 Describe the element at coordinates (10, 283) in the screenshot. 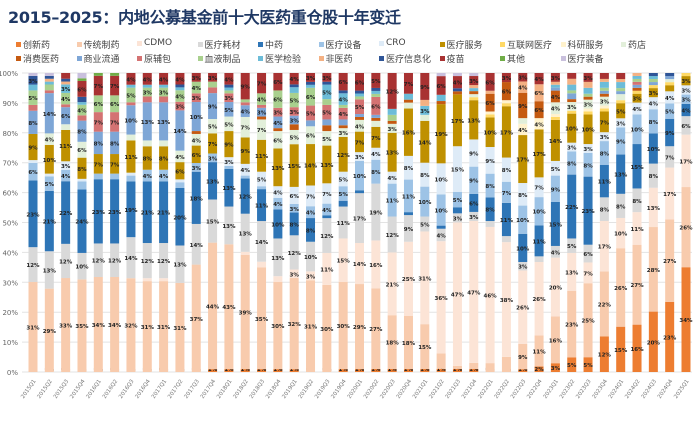

I see `y-tick-label: 30%` at that location.